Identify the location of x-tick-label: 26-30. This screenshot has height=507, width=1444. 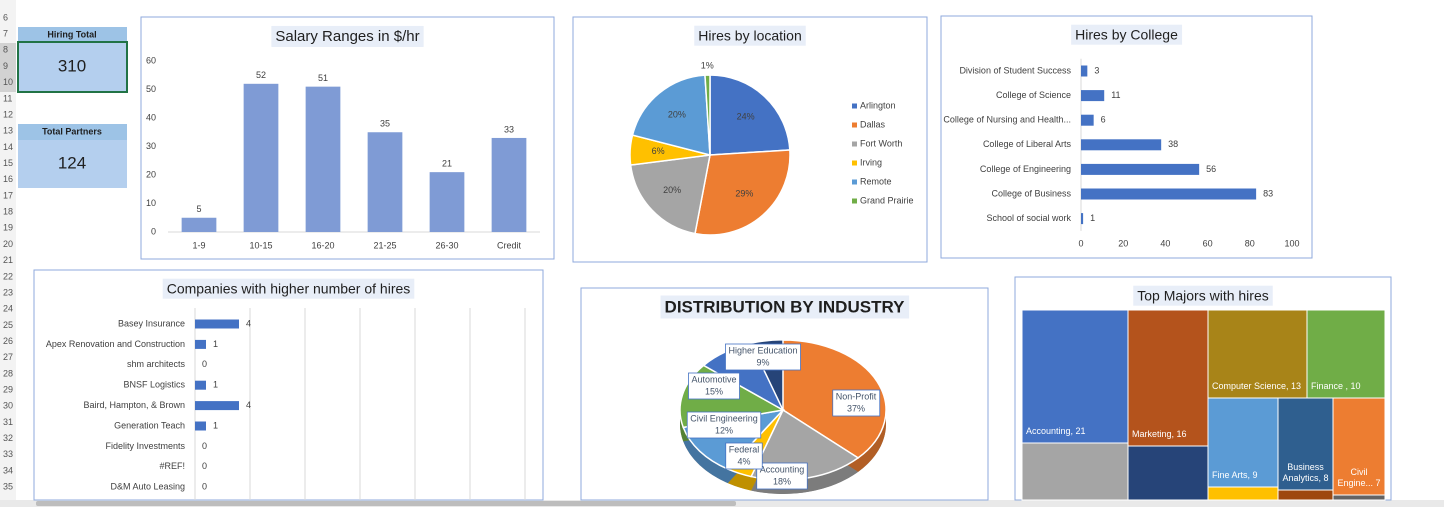
(446, 245).